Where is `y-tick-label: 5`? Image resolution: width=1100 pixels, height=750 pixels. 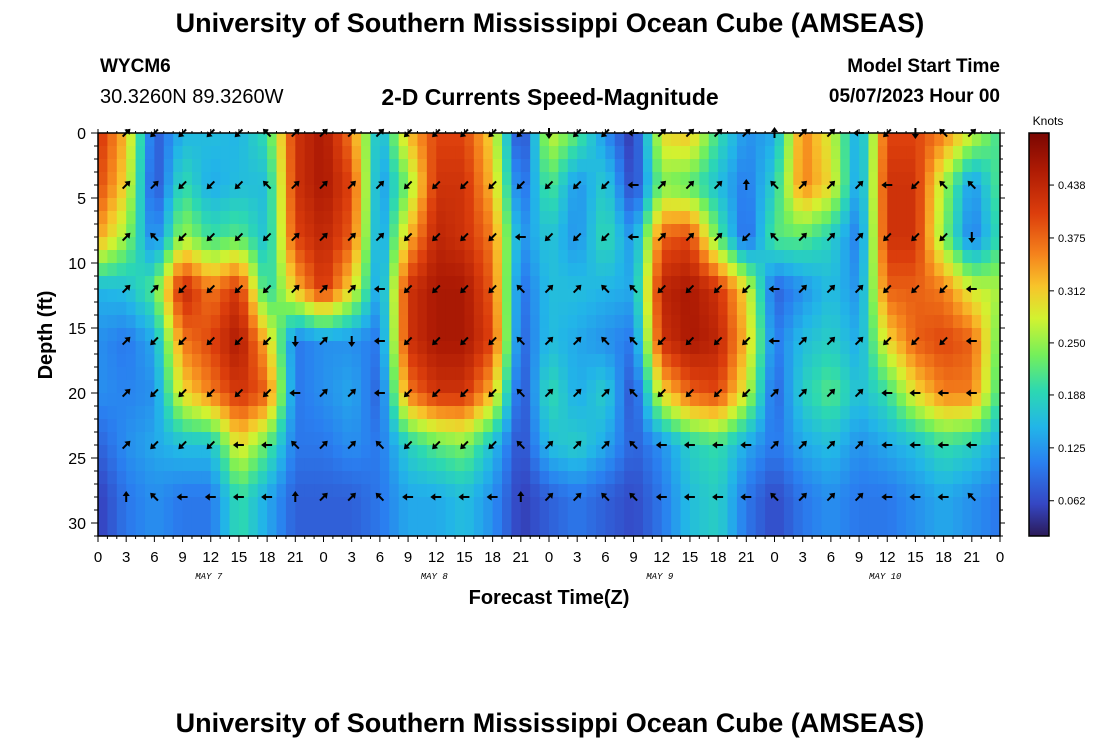
y-tick-label: 5 is located at coordinates (81, 199).